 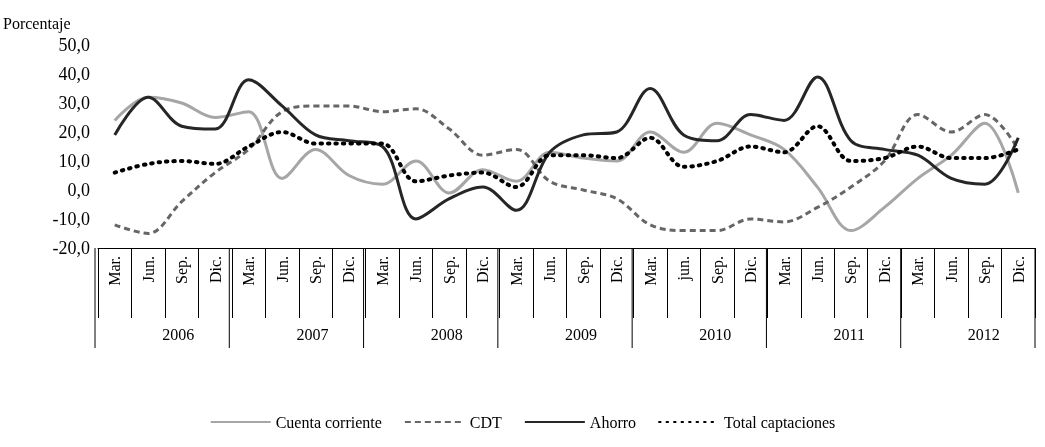 What do you see at coordinates (780, 422) in the screenshot?
I see `legend-label: Total captaciones` at bounding box center [780, 422].